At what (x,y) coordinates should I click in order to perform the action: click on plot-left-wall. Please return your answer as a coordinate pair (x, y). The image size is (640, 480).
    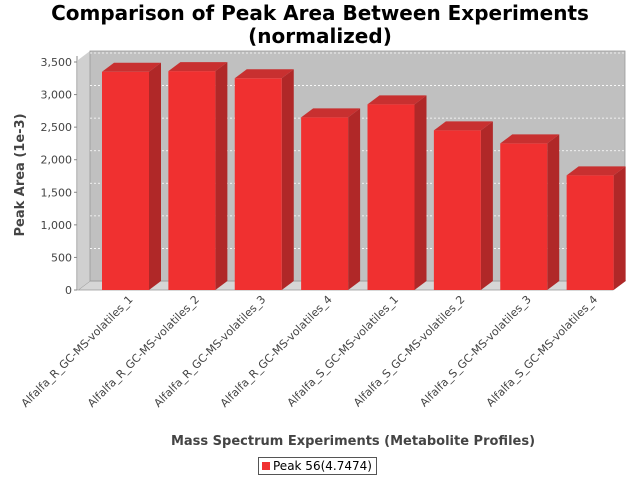
    Looking at the image, I should click on (84, 170).